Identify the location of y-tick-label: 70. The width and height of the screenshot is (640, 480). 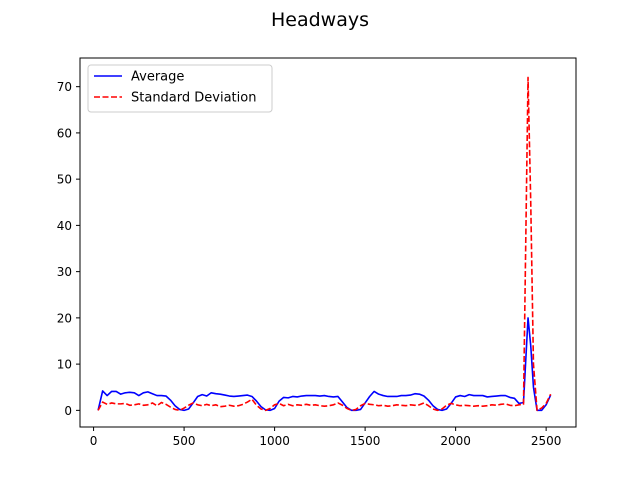
(64, 87).